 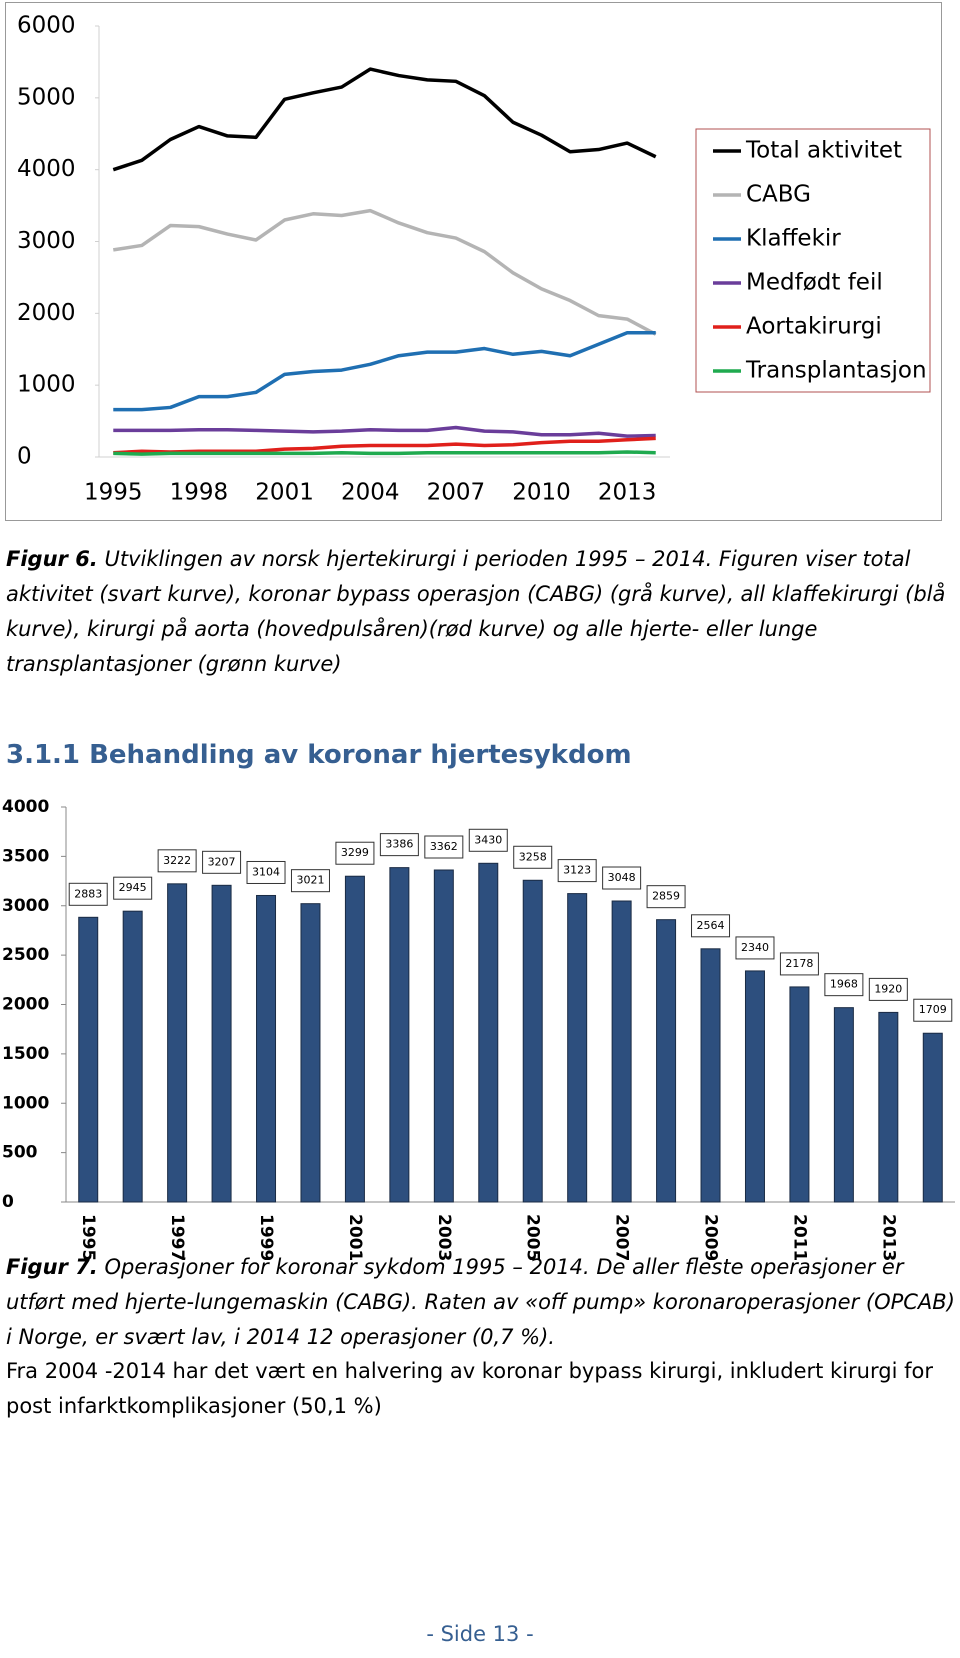 What do you see at coordinates (541, 493) in the screenshot?
I see `x-tick-label: 2010` at bounding box center [541, 493].